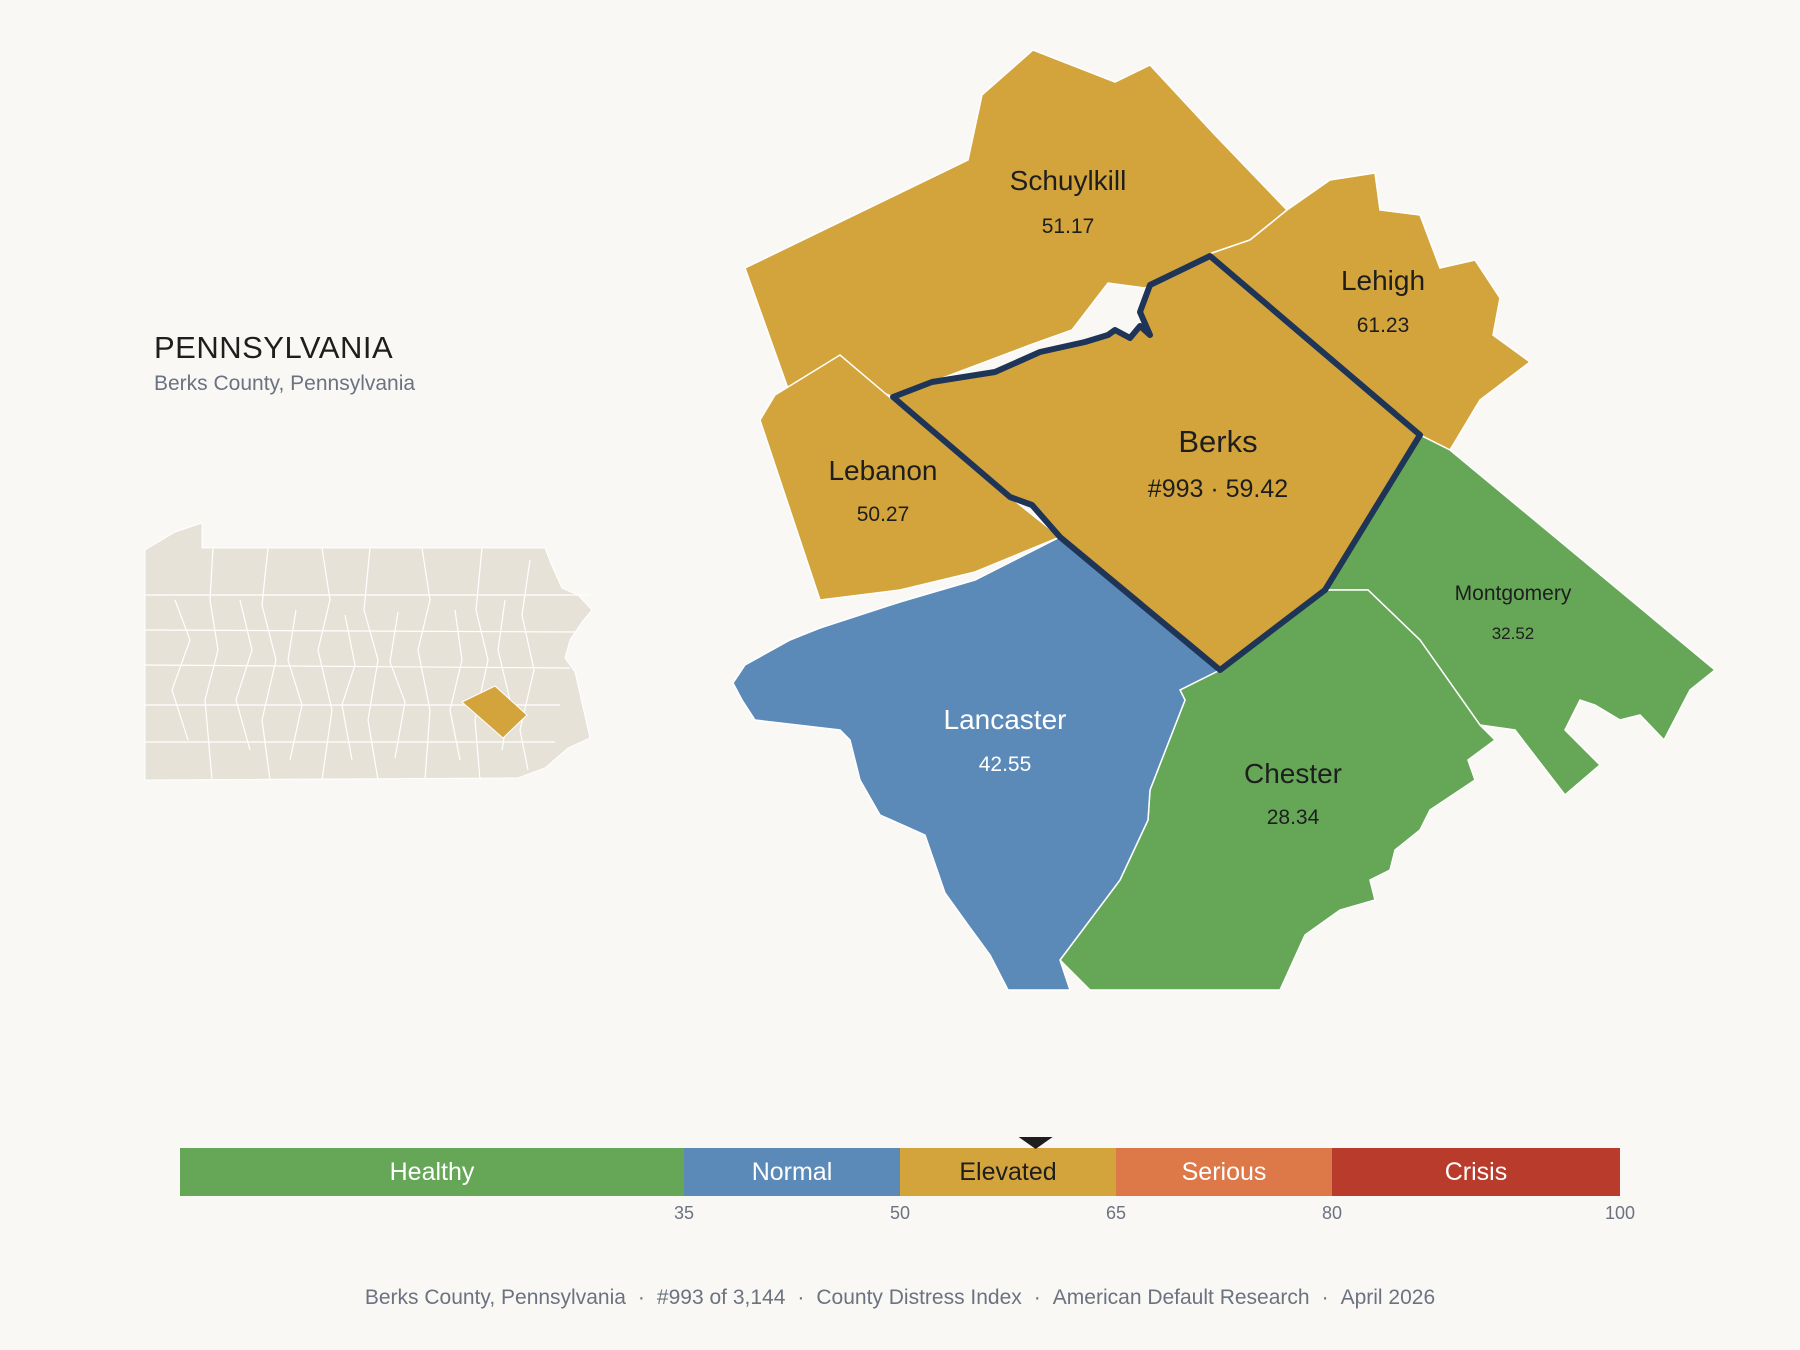 Image resolution: width=1800 pixels, height=1350 pixels. What do you see at coordinates (1332, 1213) in the screenshot?
I see `legend-tick-80: 80` at bounding box center [1332, 1213].